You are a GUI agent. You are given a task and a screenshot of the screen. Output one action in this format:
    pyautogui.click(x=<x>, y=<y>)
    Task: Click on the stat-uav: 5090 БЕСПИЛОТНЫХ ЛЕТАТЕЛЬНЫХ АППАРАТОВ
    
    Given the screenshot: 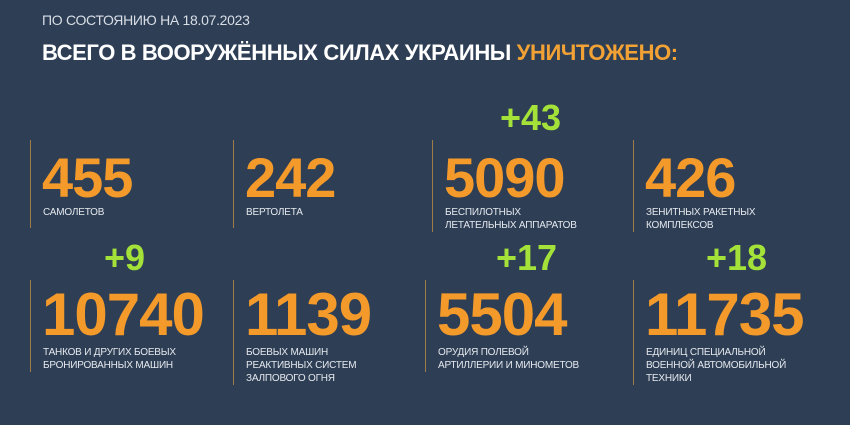 What is the action you would take?
    pyautogui.click(x=527, y=186)
    